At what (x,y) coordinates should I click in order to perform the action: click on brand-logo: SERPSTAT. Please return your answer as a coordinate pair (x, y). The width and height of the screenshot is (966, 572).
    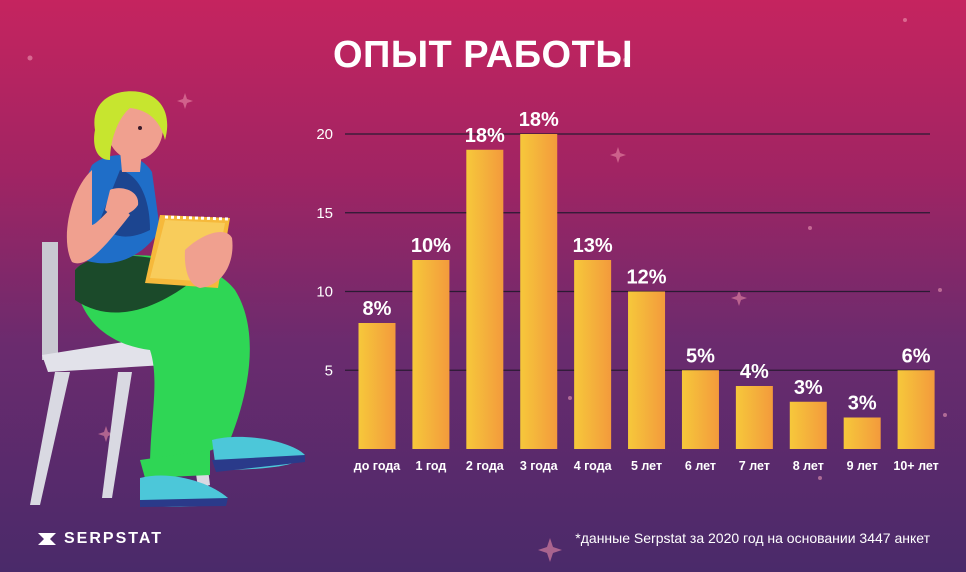
    Looking at the image, I should click on (99, 539).